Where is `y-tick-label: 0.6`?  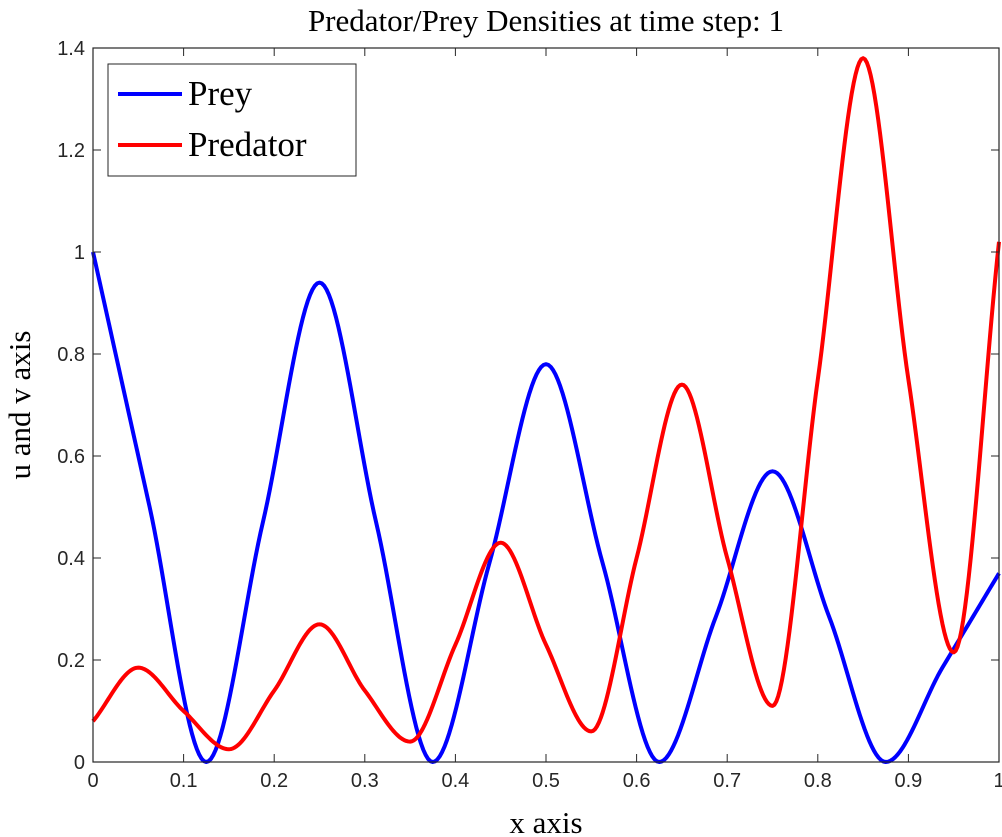 y-tick-label: 0.6 is located at coordinates (71, 457).